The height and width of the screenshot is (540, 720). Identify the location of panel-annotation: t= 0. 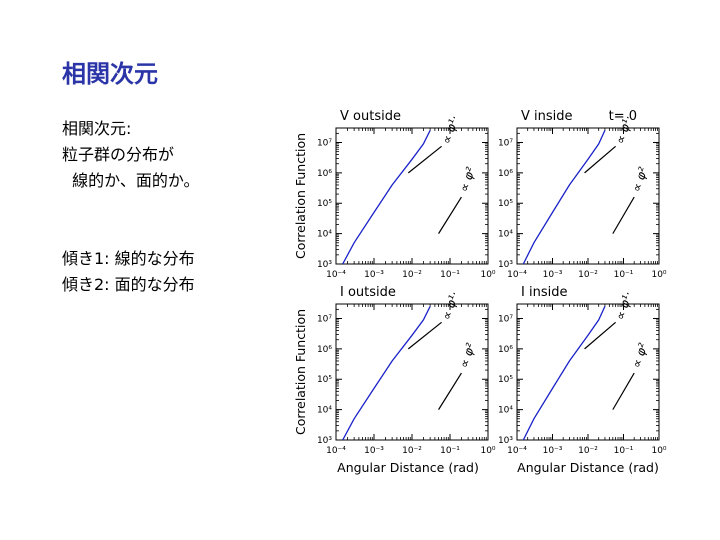
(623, 116).